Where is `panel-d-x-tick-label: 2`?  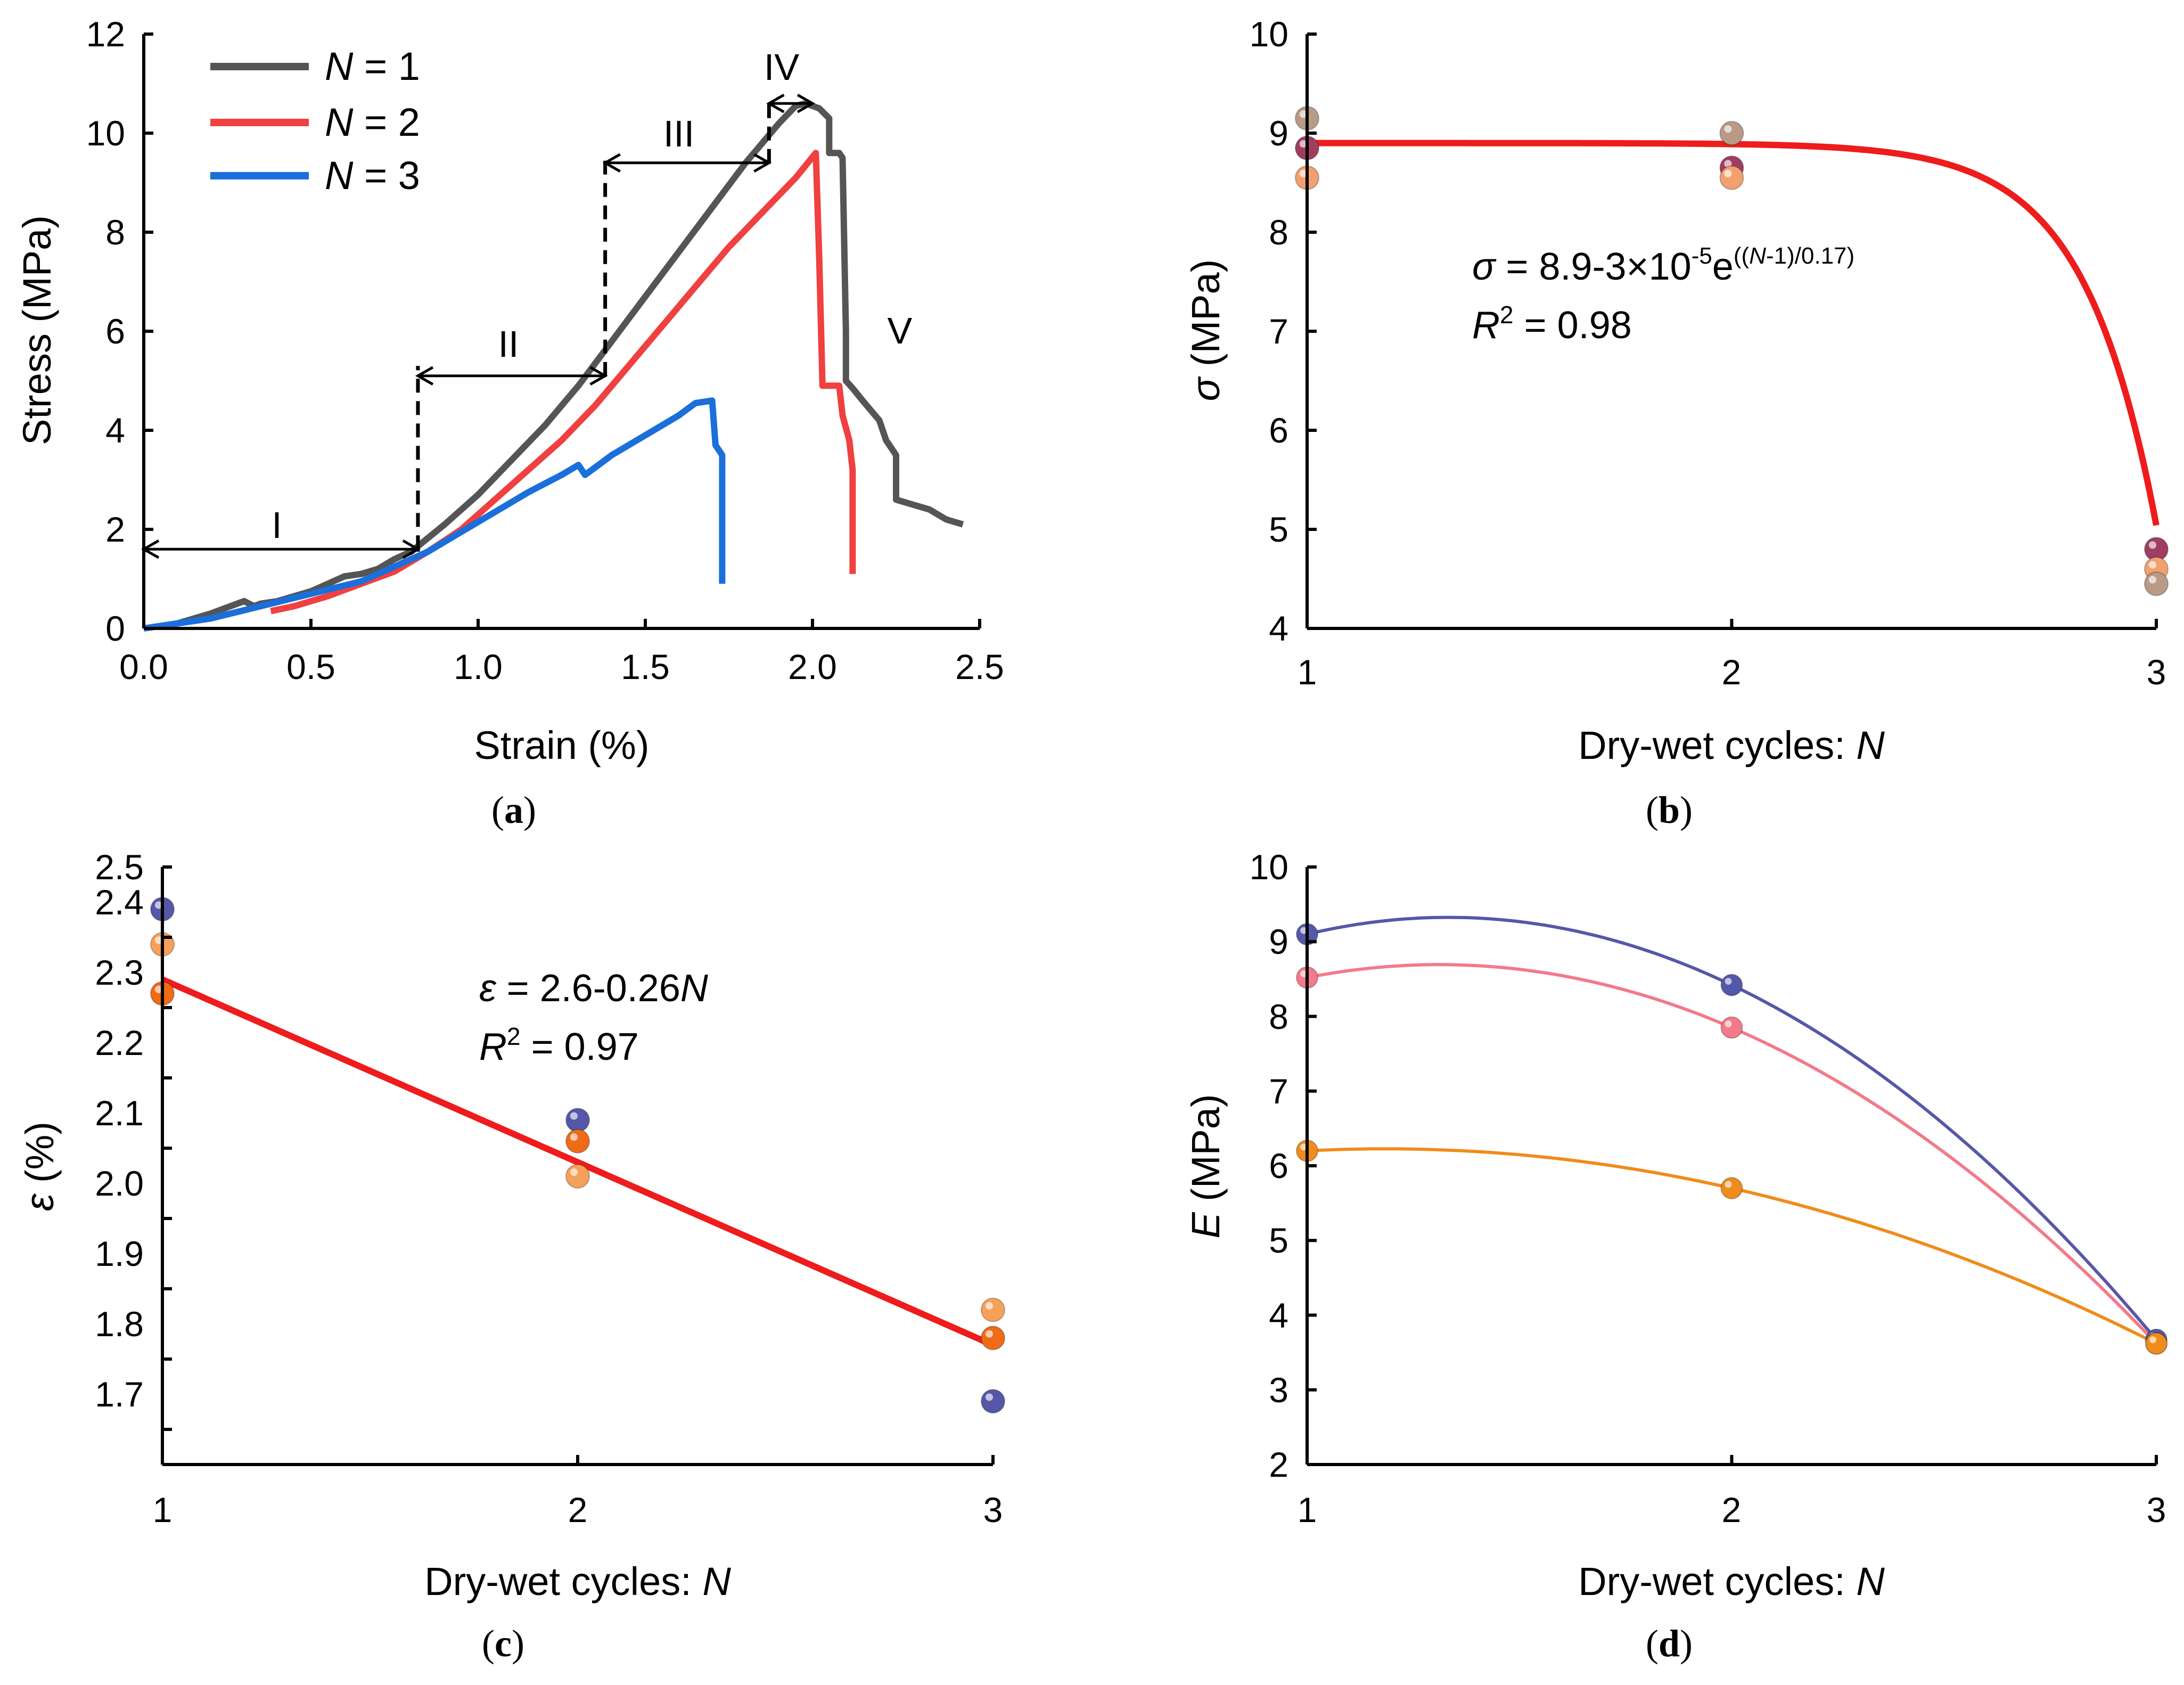 panel-d-x-tick-label: 2 is located at coordinates (1732, 1510).